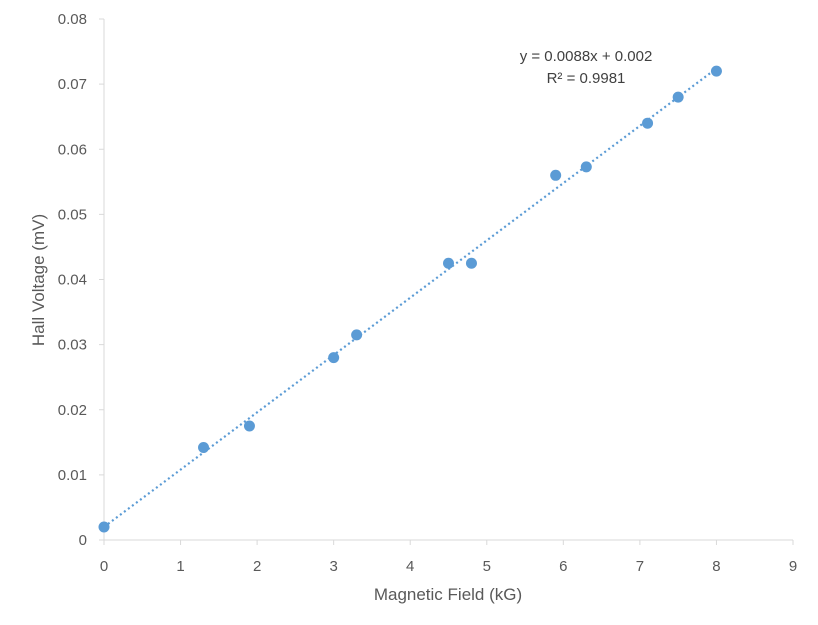 This screenshot has height=625, width=818. Describe the element at coordinates (72, 410) in the screenshot. I see `y-tick-label: 0.02` at that location.